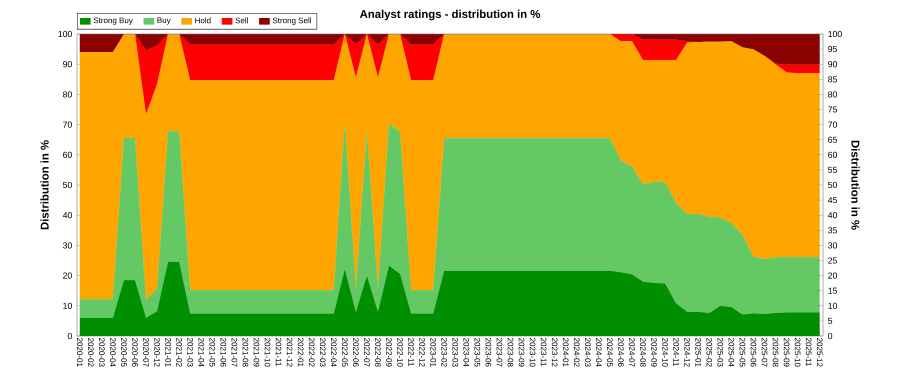  What do you see at coordinates (455, 352) in the screenshot?
I see `x-tick-label: 2023-03` at bounding box center [455, 352].